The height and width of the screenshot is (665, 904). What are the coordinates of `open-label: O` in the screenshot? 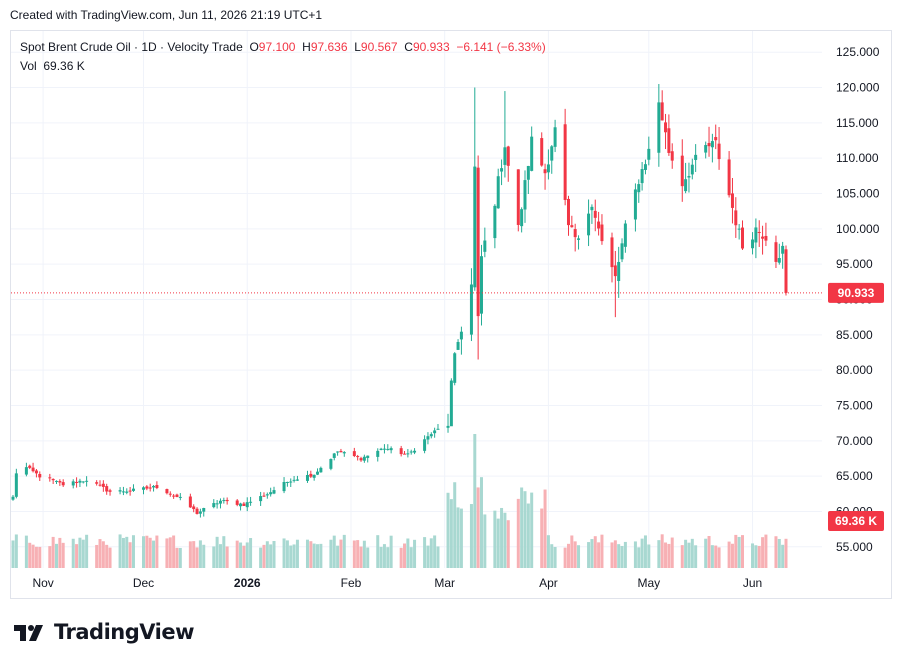 It's located at (254, 47).